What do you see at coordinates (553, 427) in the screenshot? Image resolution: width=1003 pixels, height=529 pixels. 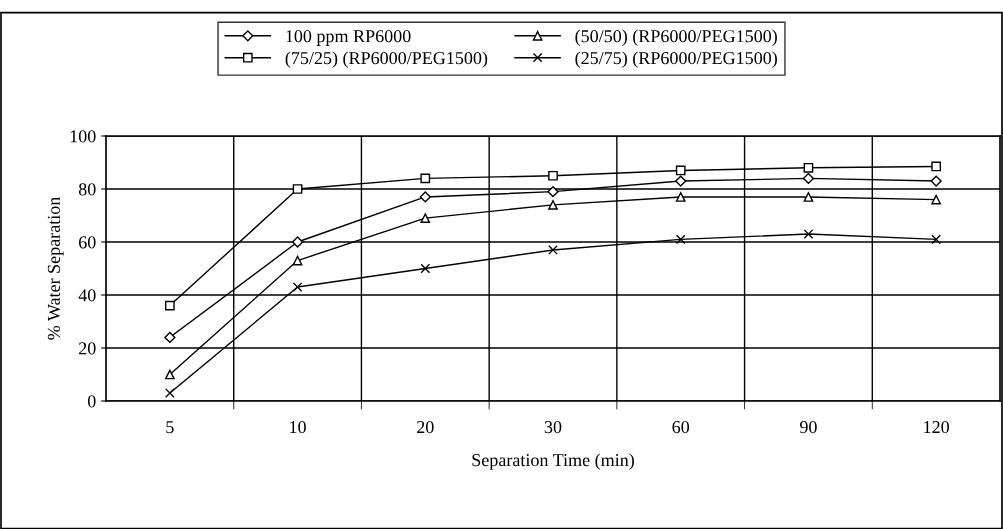 I see `x-tick-label: 30` at bounding box center [553, 427].